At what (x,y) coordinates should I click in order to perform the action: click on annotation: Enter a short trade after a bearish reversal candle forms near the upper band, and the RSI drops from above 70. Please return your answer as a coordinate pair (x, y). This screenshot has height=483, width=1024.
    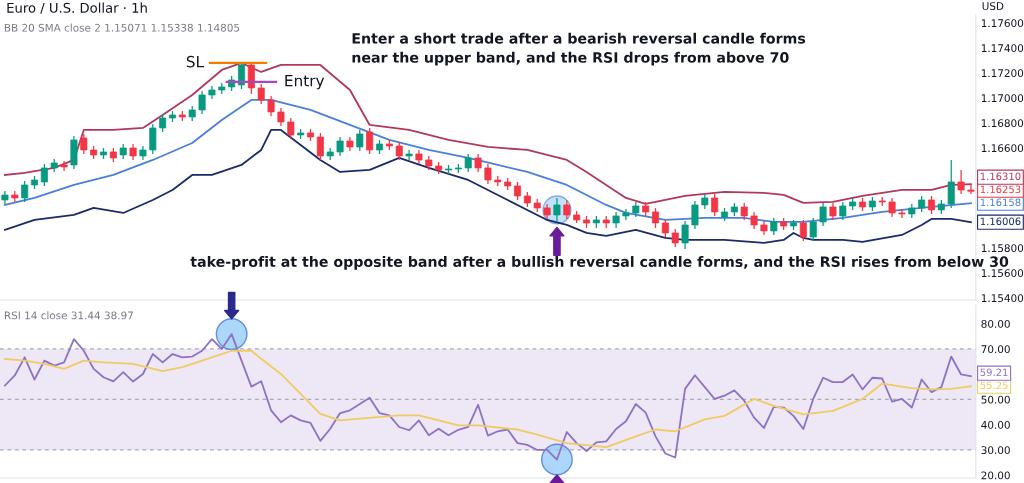
    Looking at the image, I should click on (579, 49).